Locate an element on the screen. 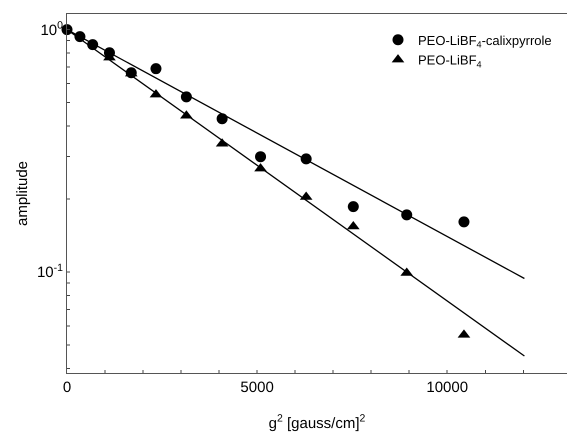  y-tick-label: 10$^{-1}$ is located at coordinates (50, 272).